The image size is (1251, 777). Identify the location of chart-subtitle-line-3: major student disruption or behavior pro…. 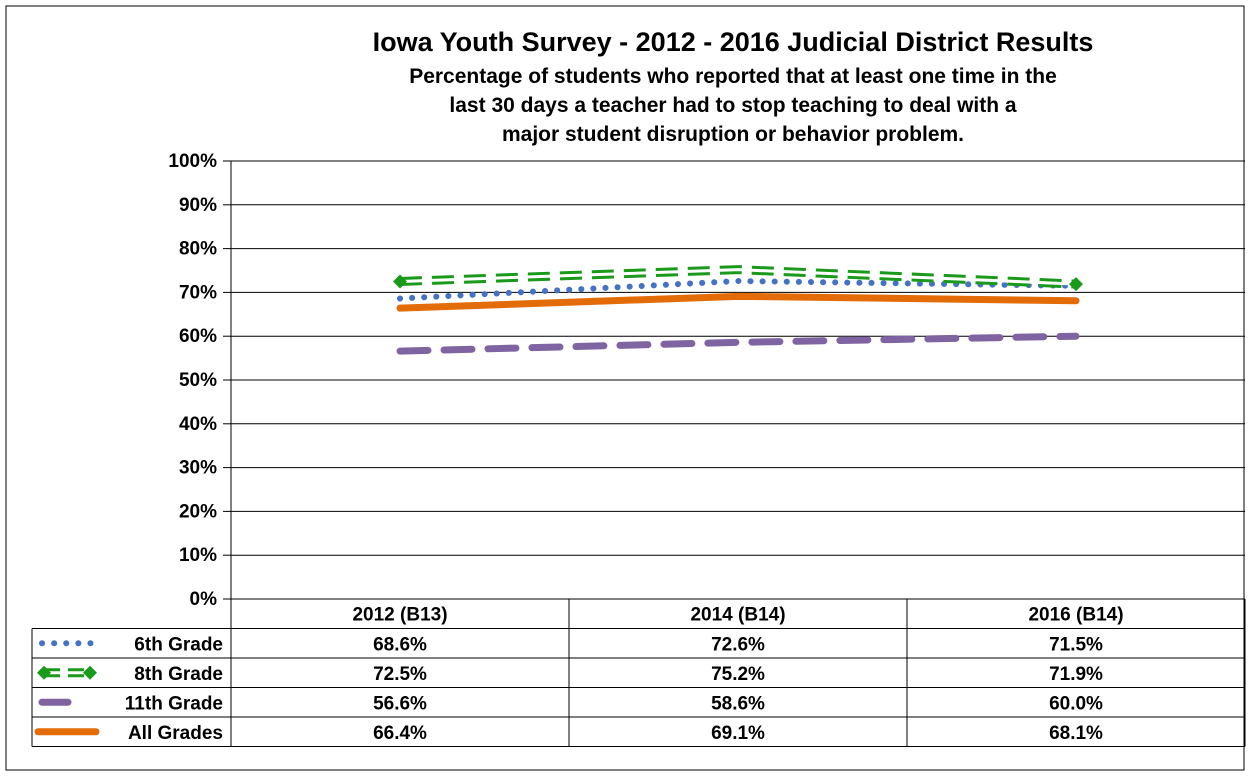
(733, 134).